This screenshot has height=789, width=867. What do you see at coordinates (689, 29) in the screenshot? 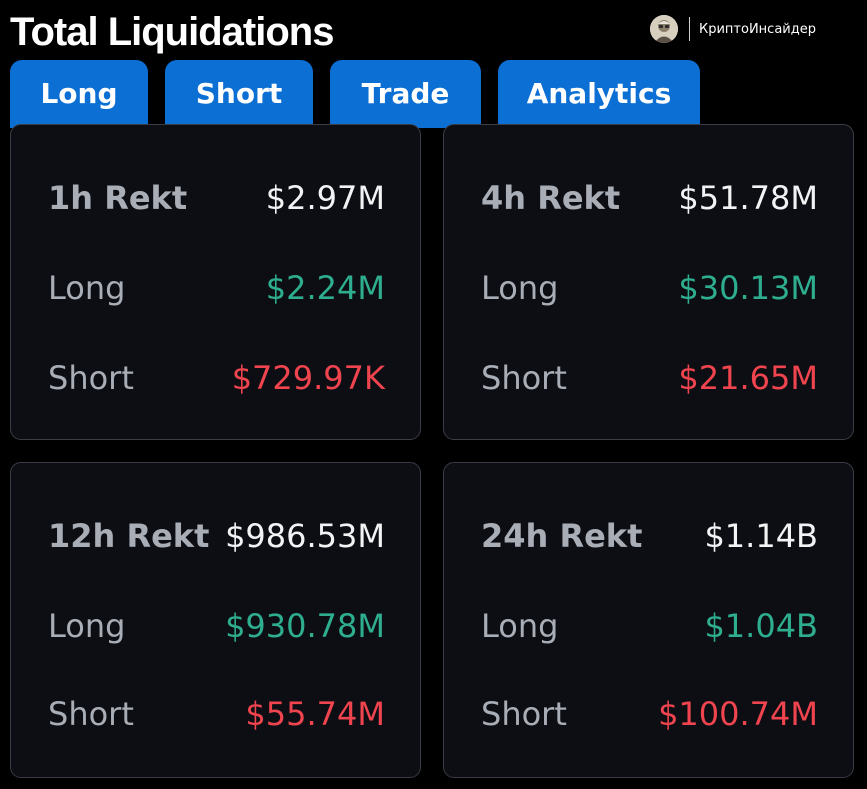
I see `brand-divider` at bounding box center [689, 29].